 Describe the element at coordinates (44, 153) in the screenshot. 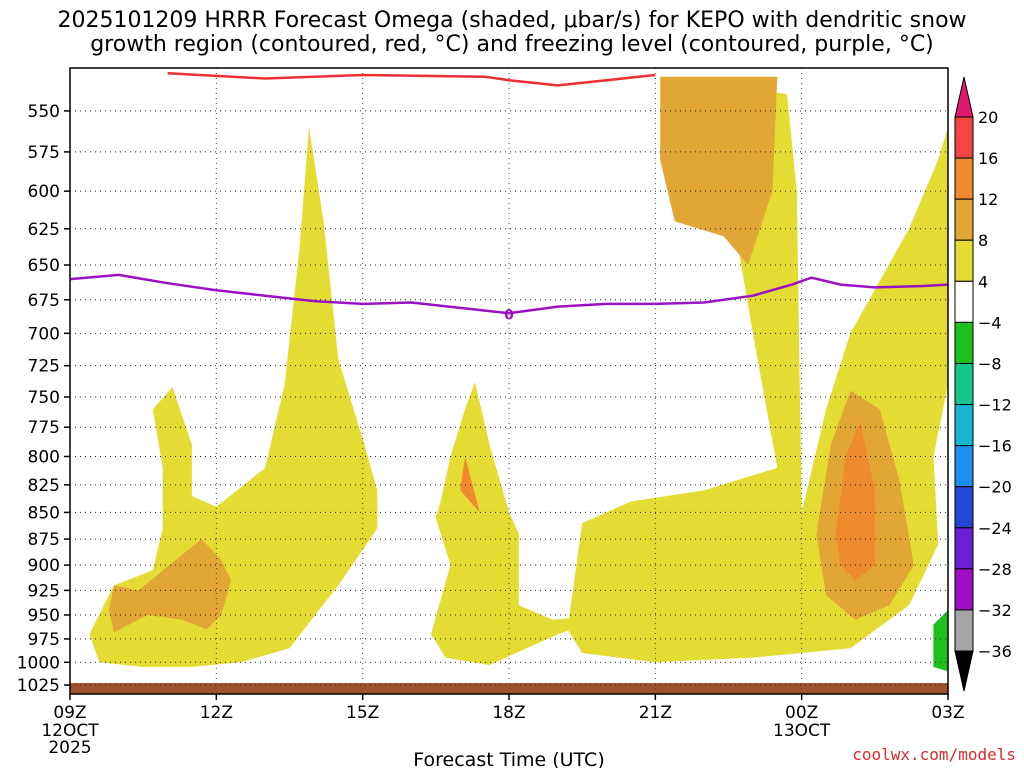

I see `y-tick-label: 575` at that location.